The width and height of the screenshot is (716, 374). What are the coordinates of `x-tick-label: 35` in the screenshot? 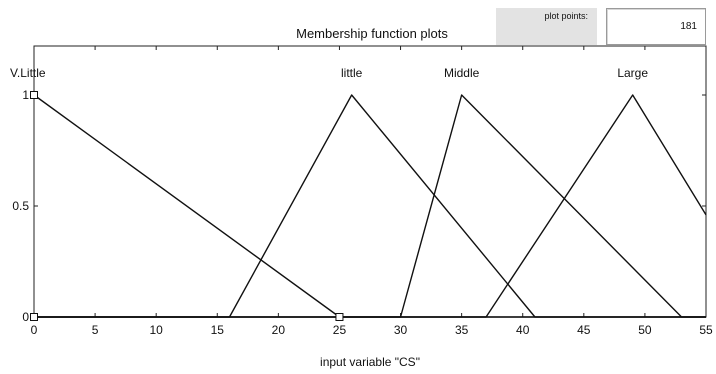 It's located at (462, 330).